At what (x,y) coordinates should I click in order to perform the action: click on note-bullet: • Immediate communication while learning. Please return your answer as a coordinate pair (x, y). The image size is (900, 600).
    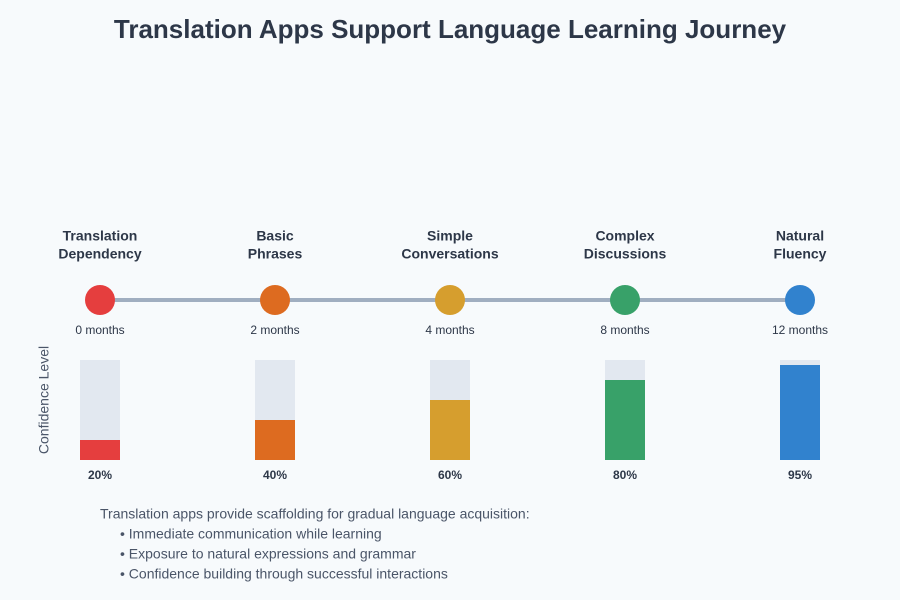
    Looking at the image, I should click on (251, 534).